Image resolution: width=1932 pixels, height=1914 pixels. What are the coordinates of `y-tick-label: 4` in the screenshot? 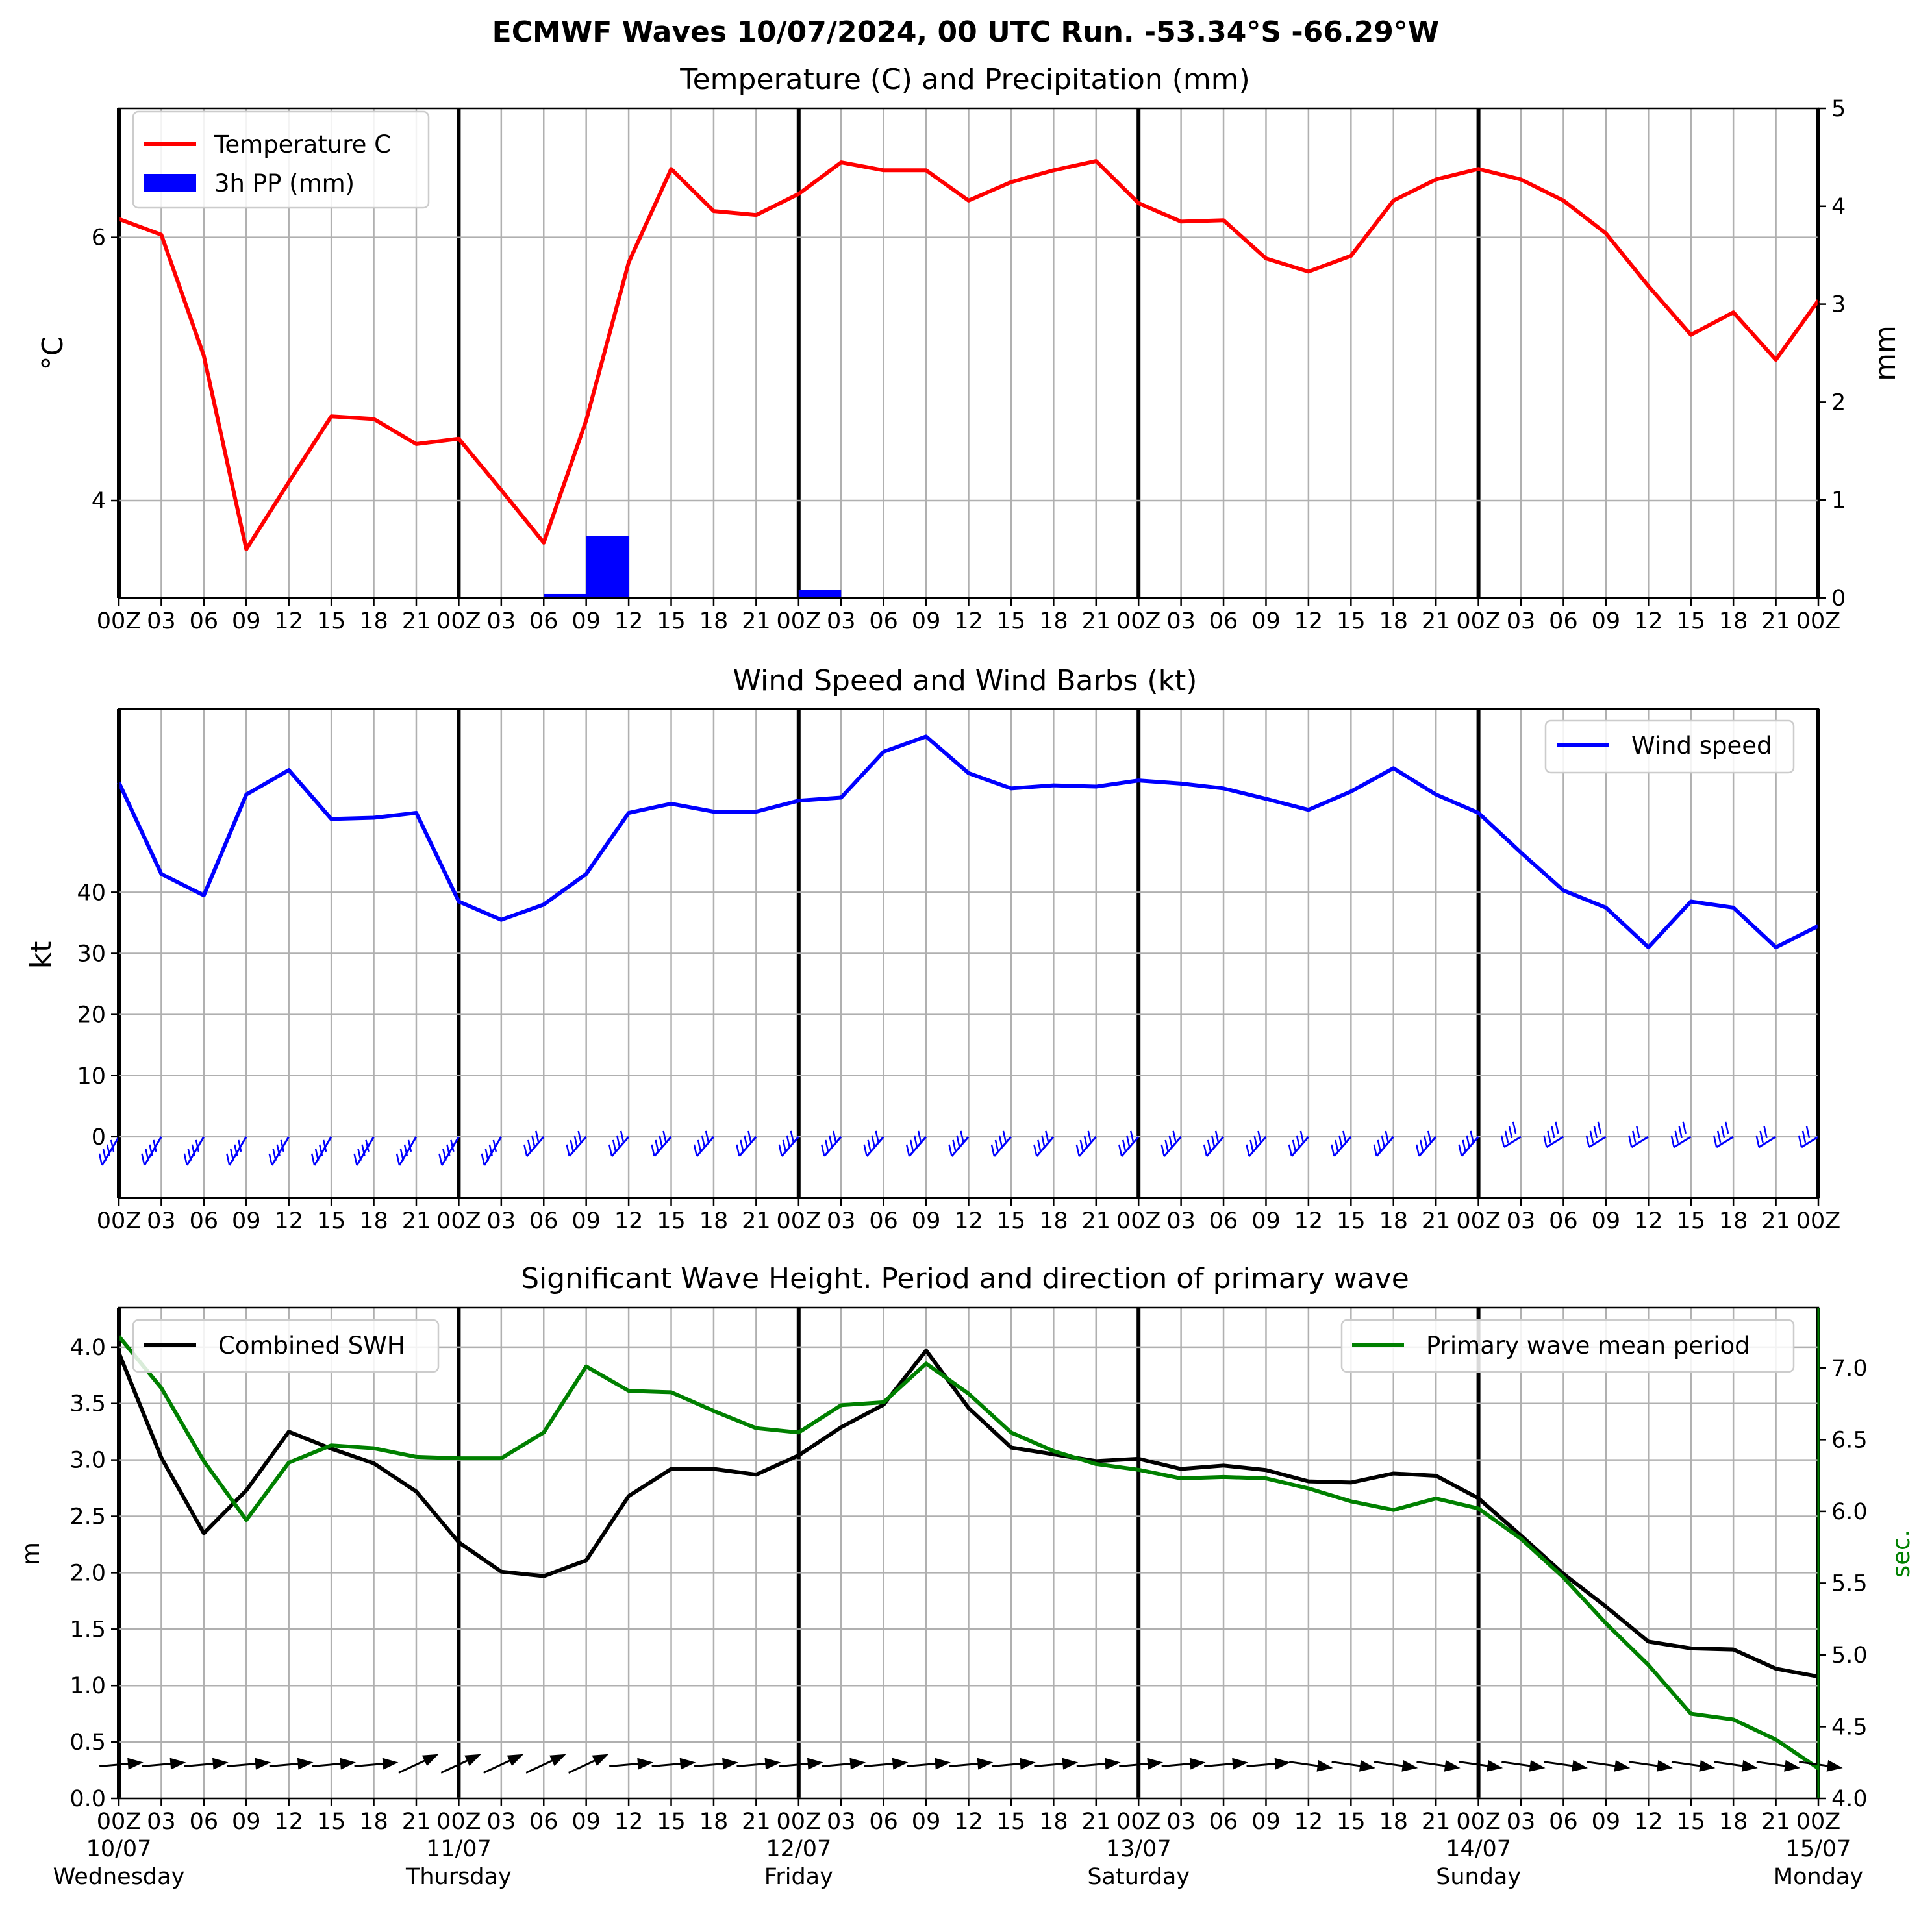 It's located at (99, 501).